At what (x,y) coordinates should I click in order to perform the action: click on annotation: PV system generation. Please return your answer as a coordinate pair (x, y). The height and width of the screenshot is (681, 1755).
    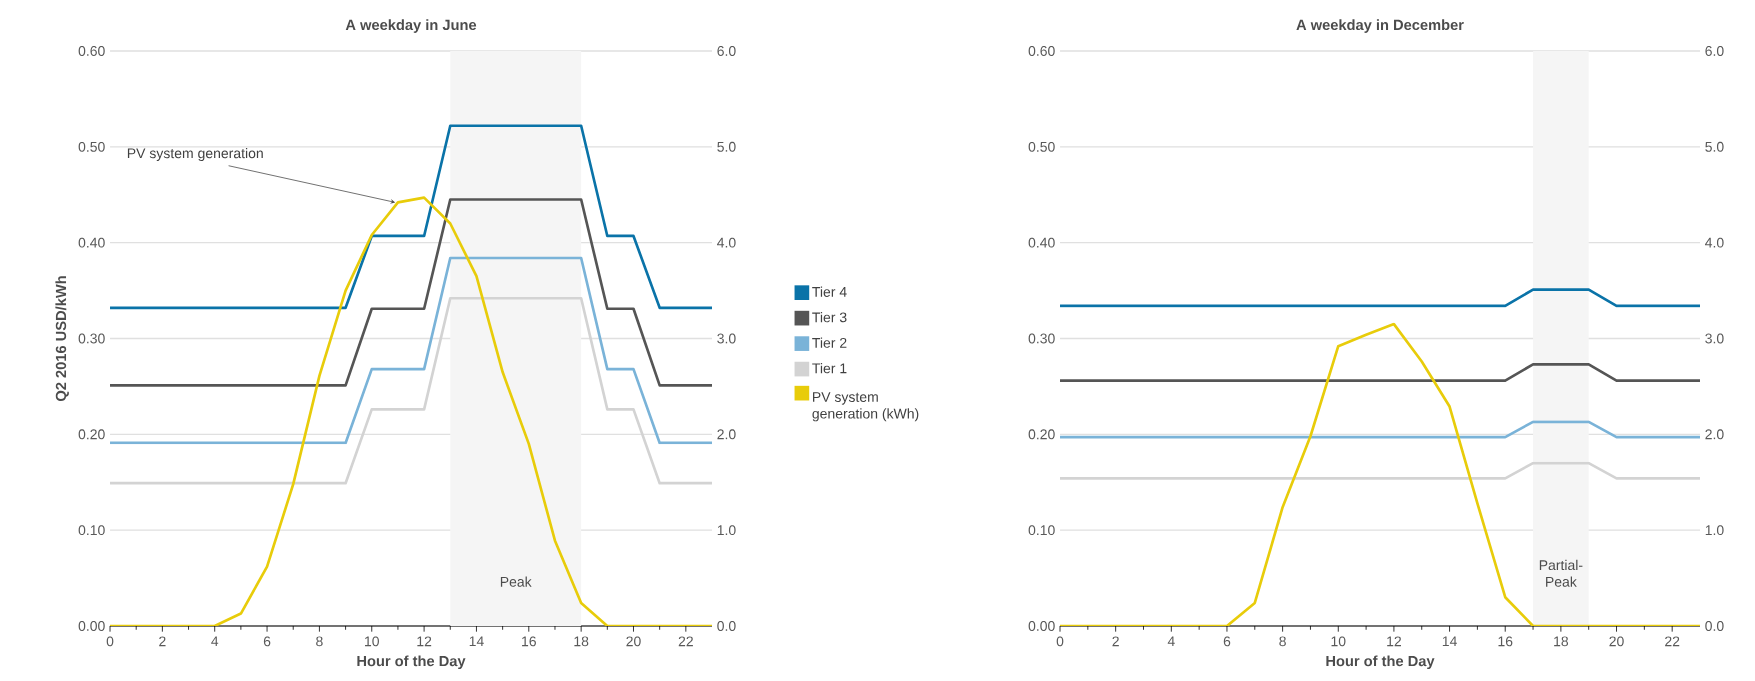
    Looking at the image, I should click on (195, 154).